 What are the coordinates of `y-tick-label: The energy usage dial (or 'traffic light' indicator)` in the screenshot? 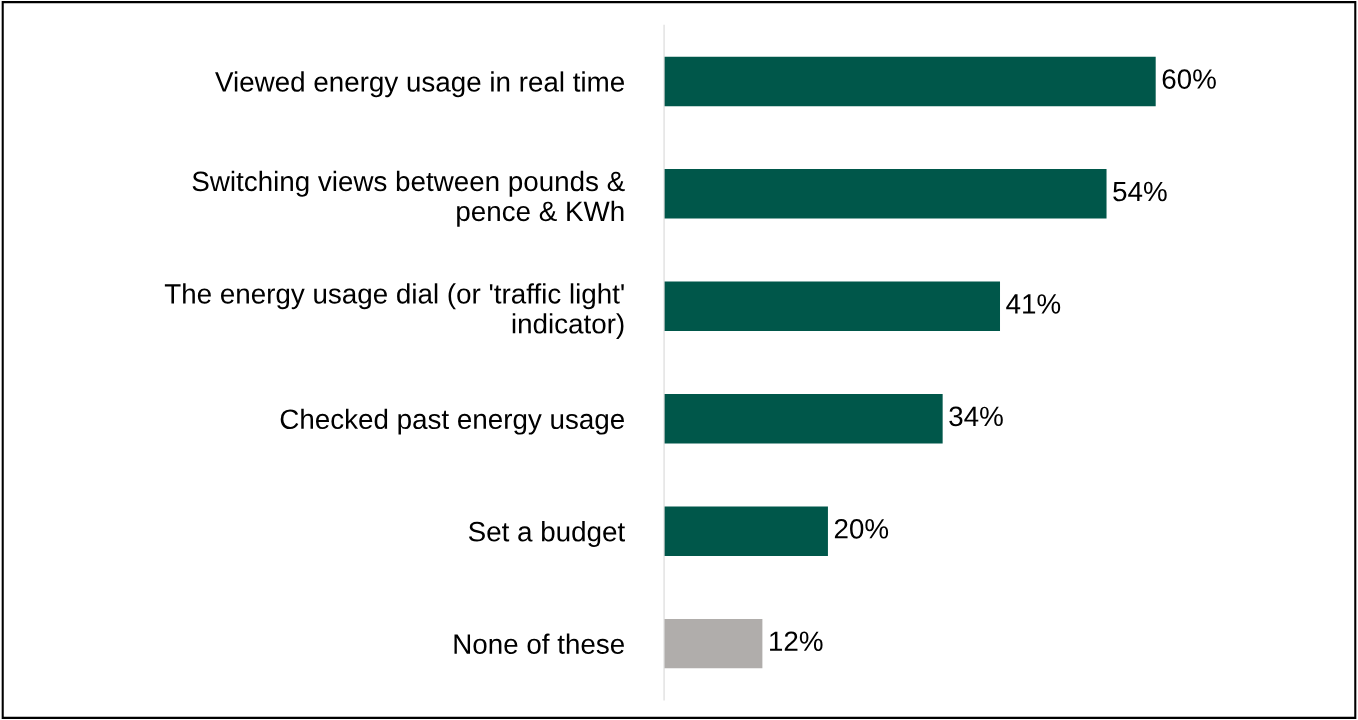 It's located at (394, 311).